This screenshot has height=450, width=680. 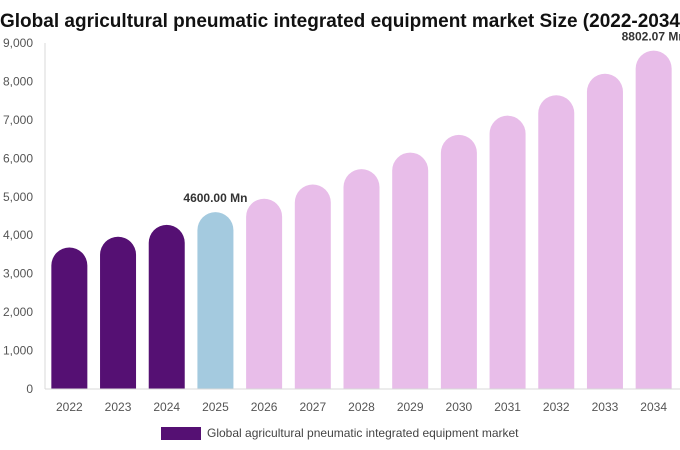 I want to click on x-tick-label: 2031, so click(x=507, y=407).